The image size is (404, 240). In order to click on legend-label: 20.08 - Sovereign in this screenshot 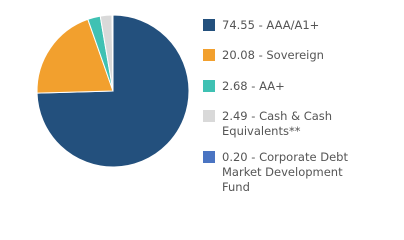, I will do `click(273, 55)`.